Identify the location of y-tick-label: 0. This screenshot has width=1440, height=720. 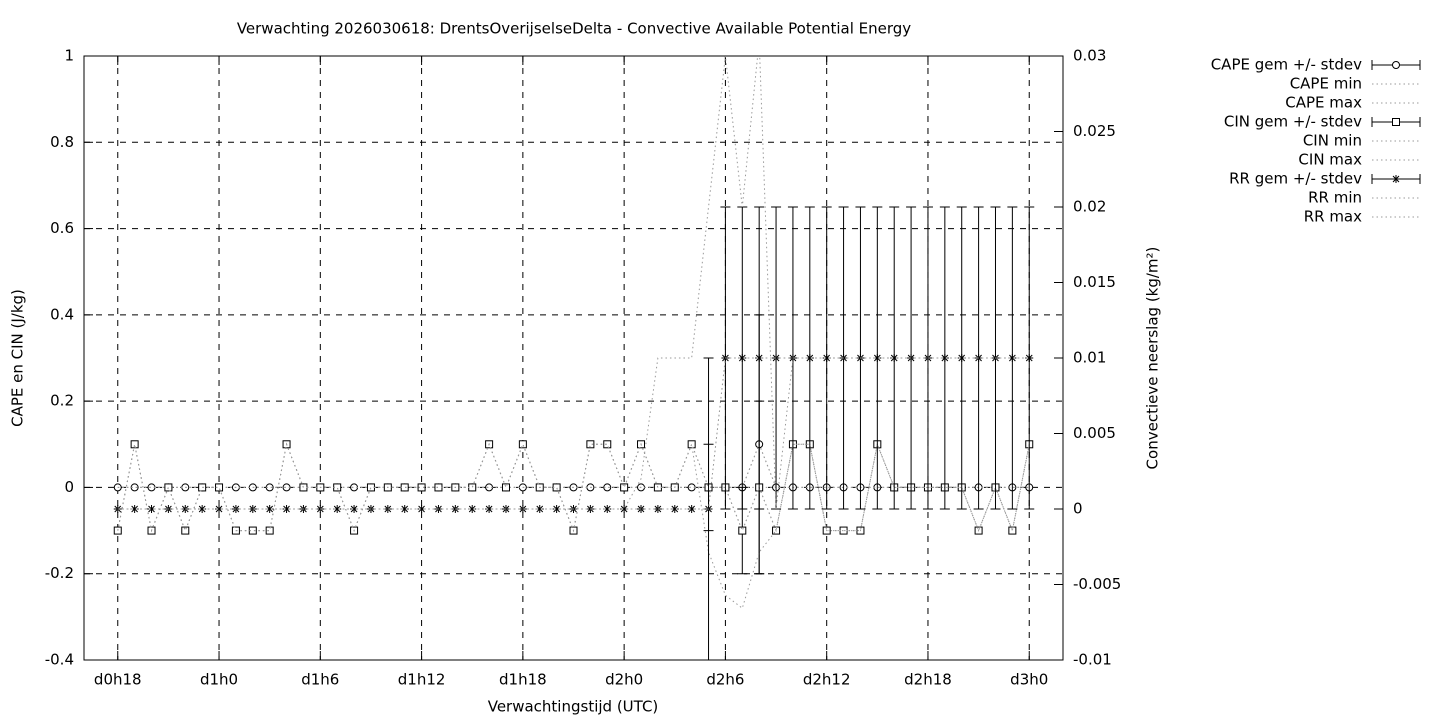
(69, 487).